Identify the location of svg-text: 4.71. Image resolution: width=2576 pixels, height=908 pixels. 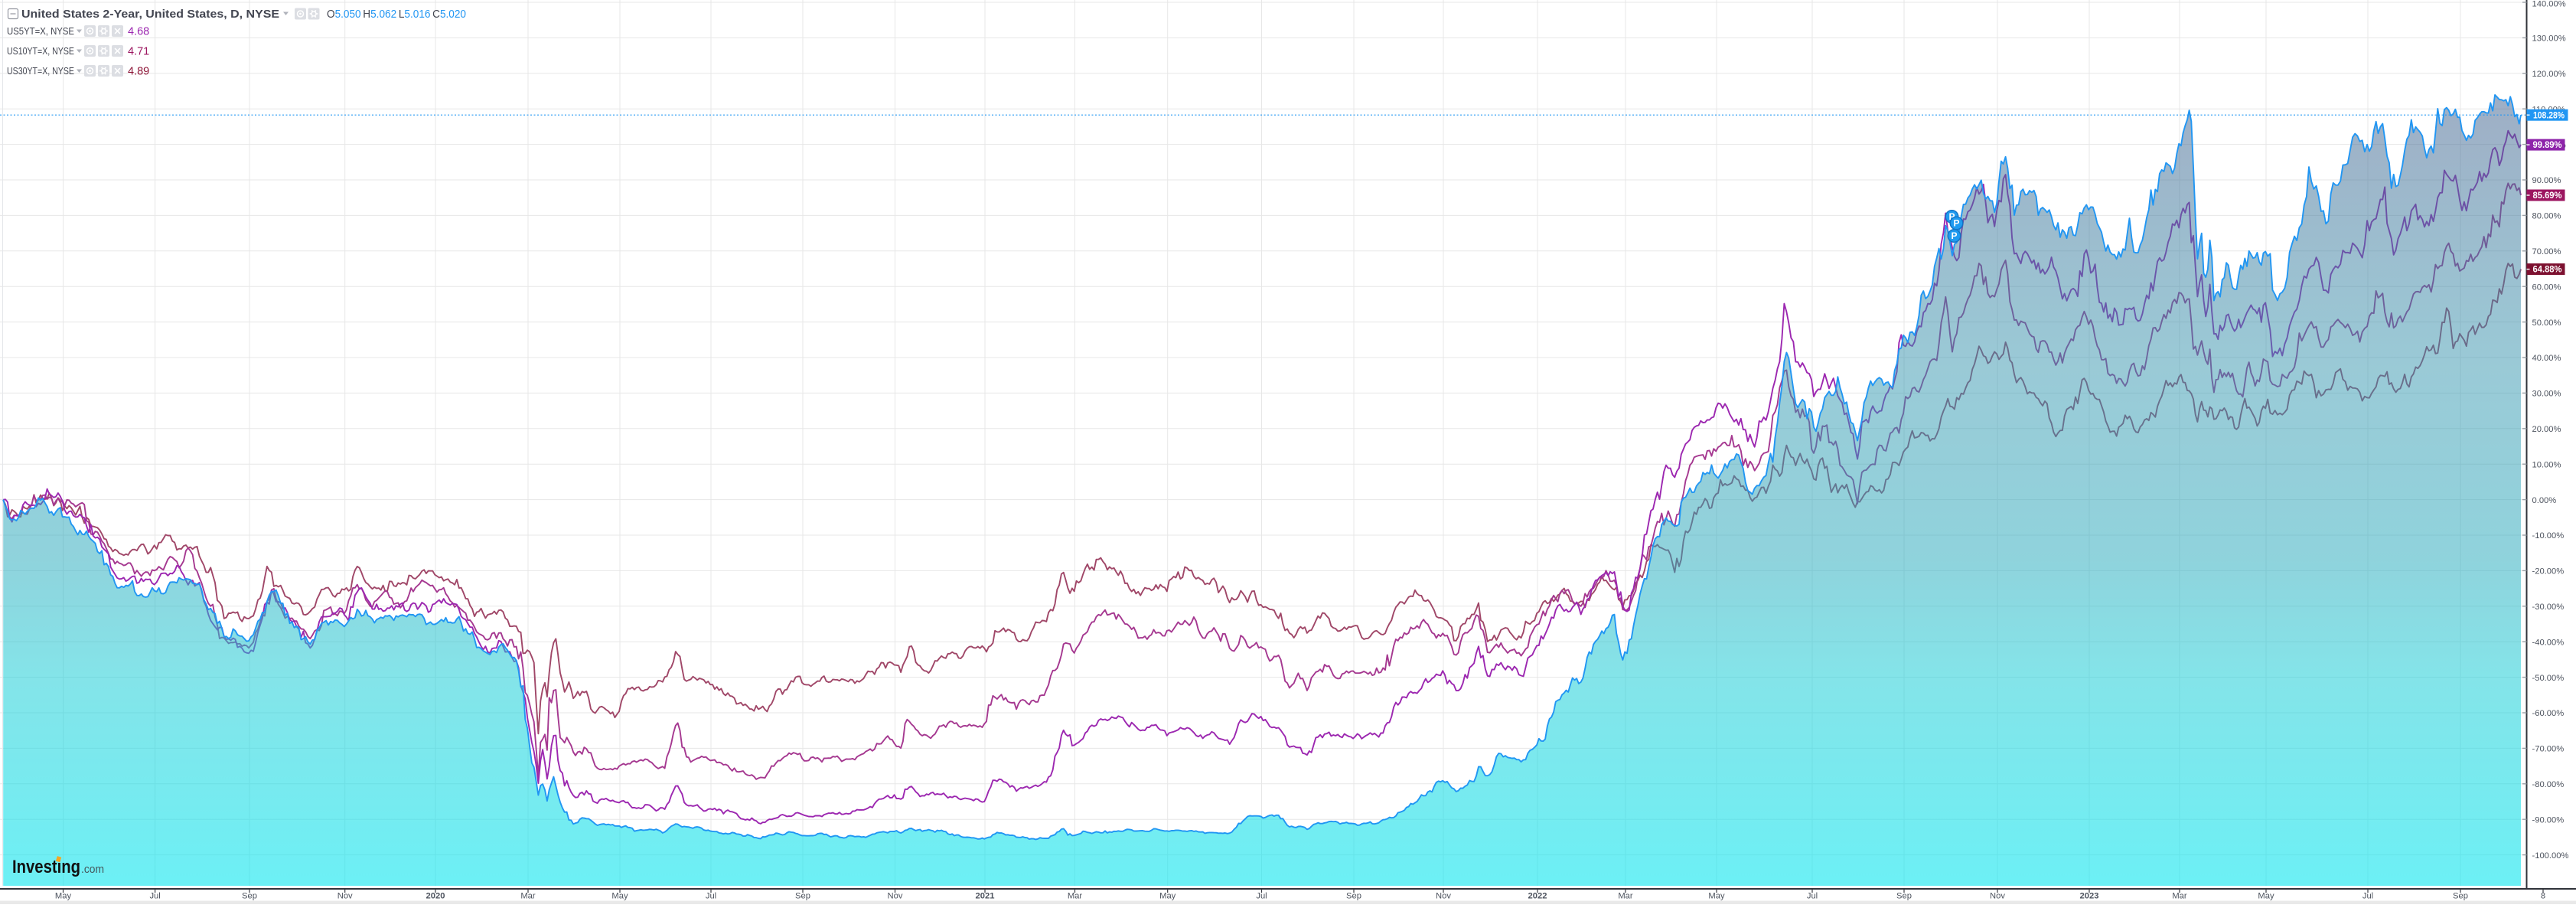
(139, 52).